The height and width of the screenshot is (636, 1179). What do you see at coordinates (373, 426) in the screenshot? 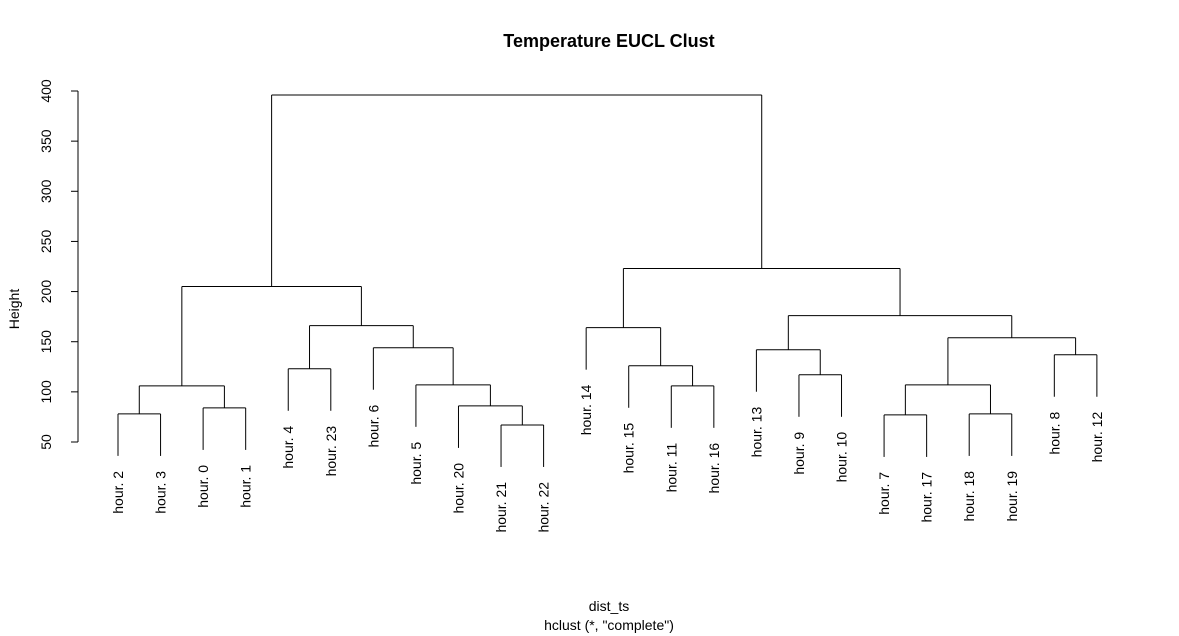
I see `leaf-label: hour. 6` at bounding box center [373, 426].